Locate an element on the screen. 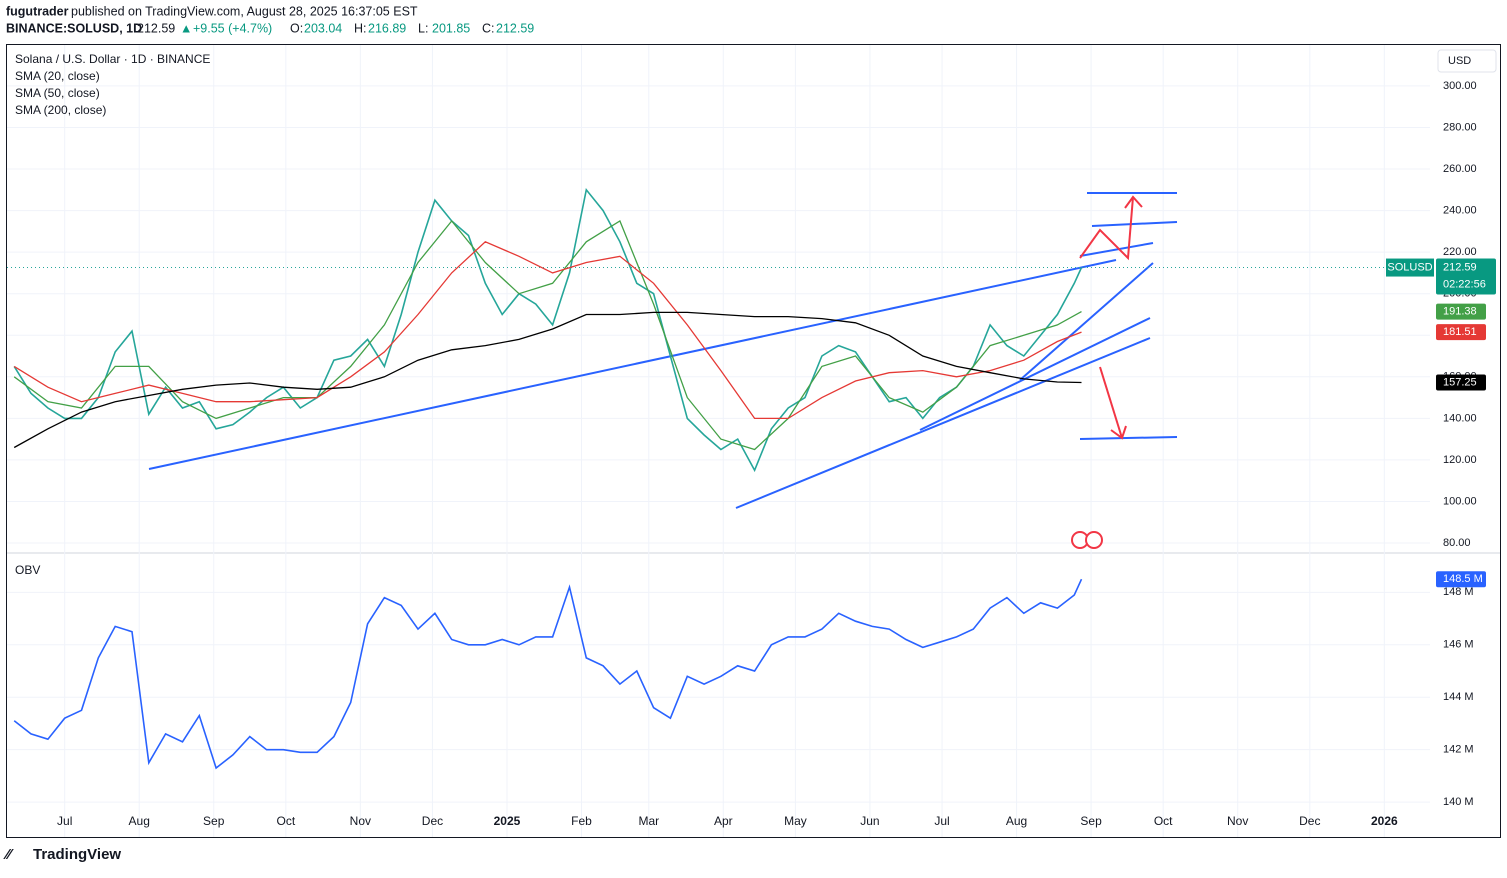 Image resolution: width=1507 pixels, height=878 pixels. value-tag-label: 191.38 is located at coordinates (1460, 312).